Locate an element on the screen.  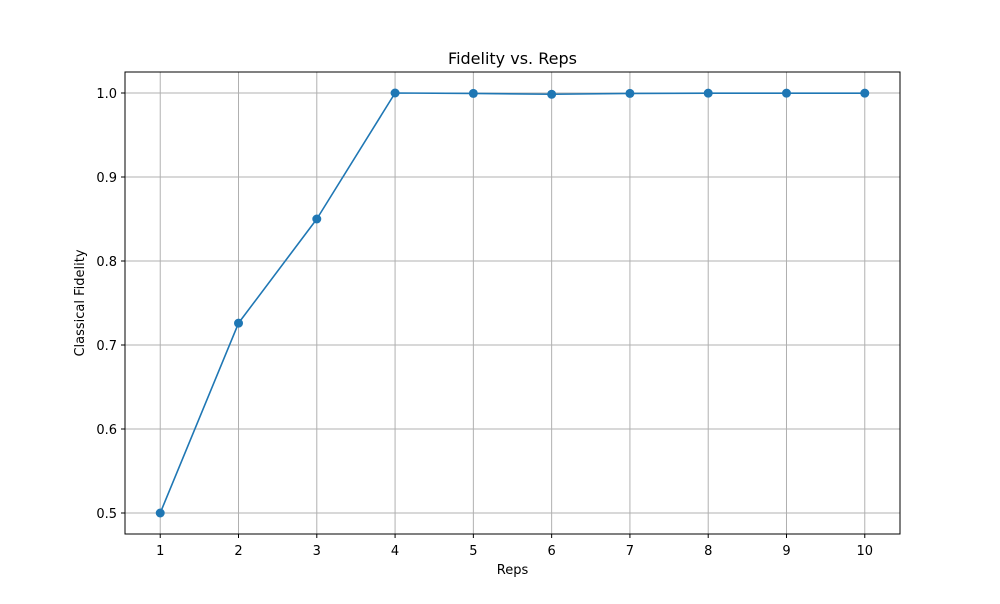
y-tick-label: 0.5 is located at coordinates (106, 514).